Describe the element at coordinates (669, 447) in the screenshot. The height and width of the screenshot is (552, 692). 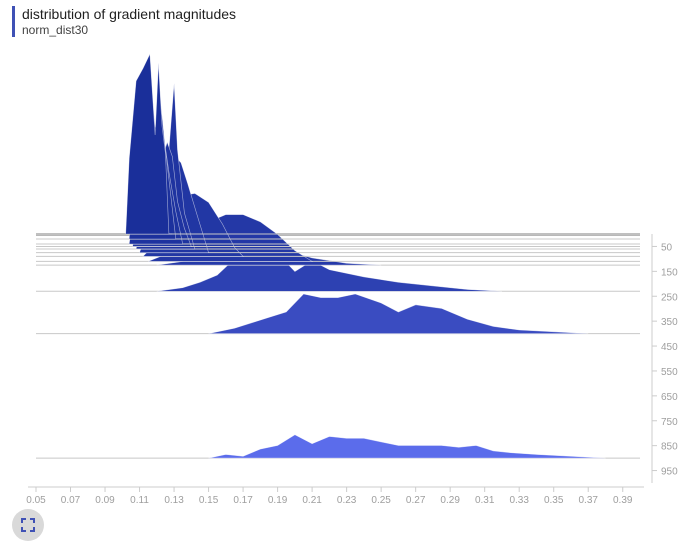
I see `y-tick-label: 850` at that location.